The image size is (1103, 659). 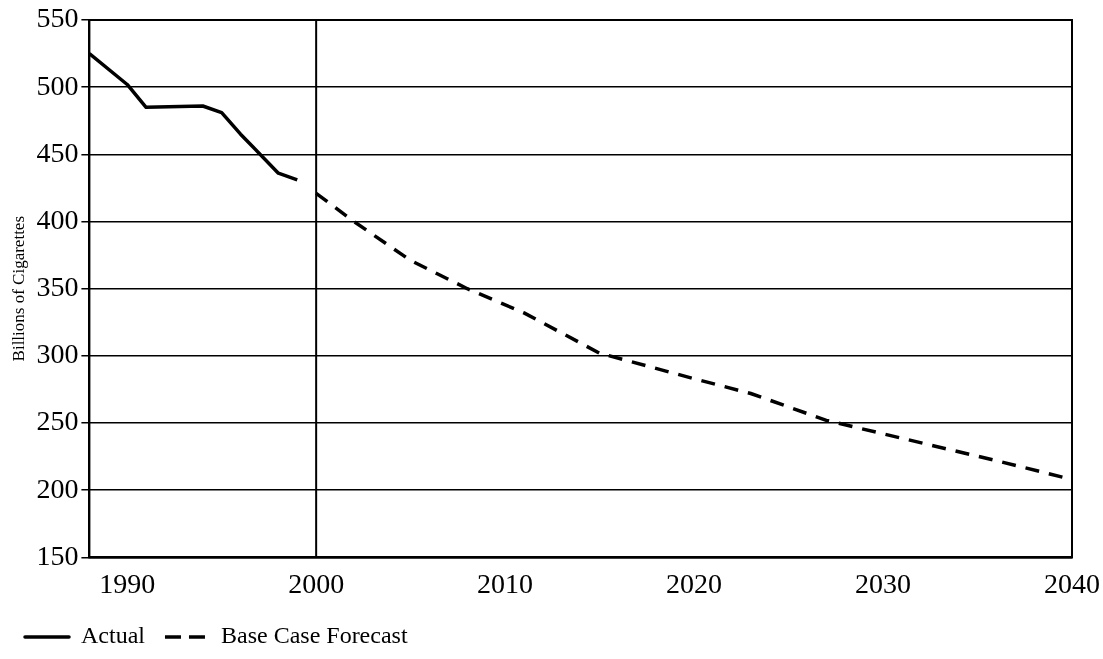 What do you see at coordinates (883, 583) in the screenshot?
I see `x-tick-label: 2030` at bounding box center [883, 583].